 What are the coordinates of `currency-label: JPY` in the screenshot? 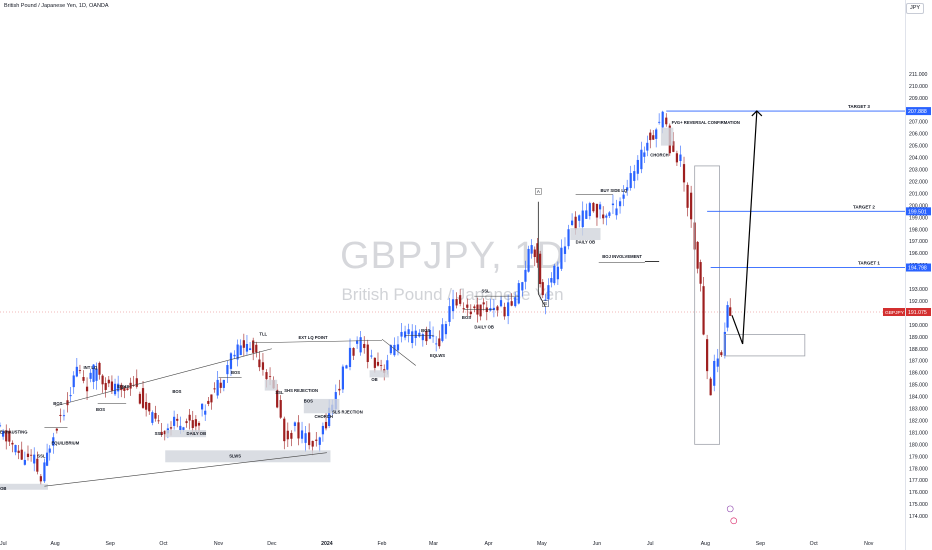 It's located at (915, 8).